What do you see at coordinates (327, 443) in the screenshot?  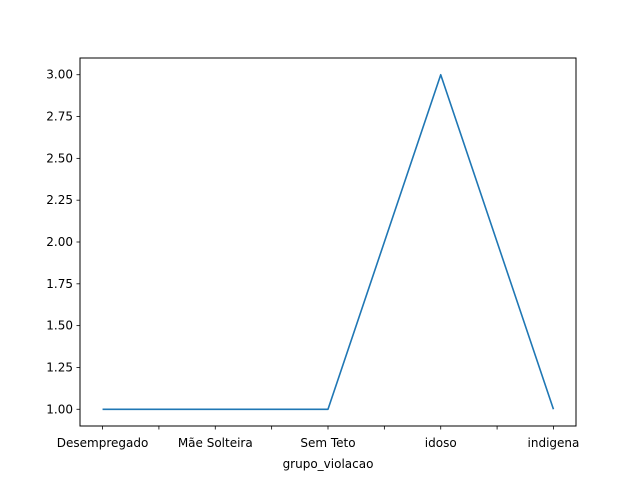 I see `x-tick-label: Sem Teto` at bounding box center [327, 443].